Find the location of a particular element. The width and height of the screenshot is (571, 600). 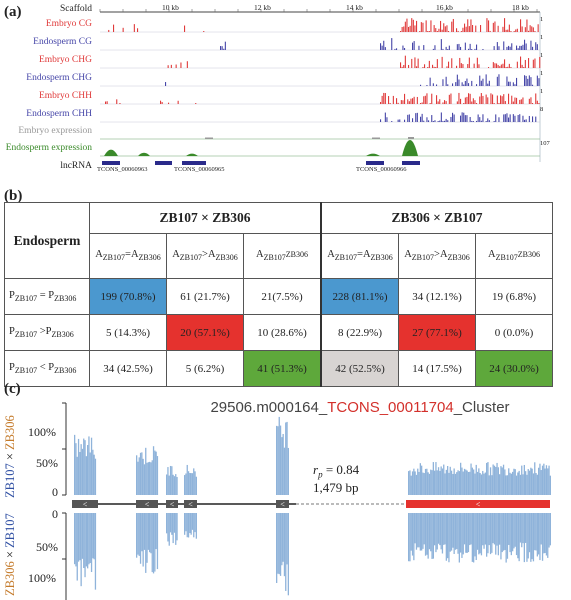

cross1-header: ZB107 × ZB306 is located at coordinates (205, 218).